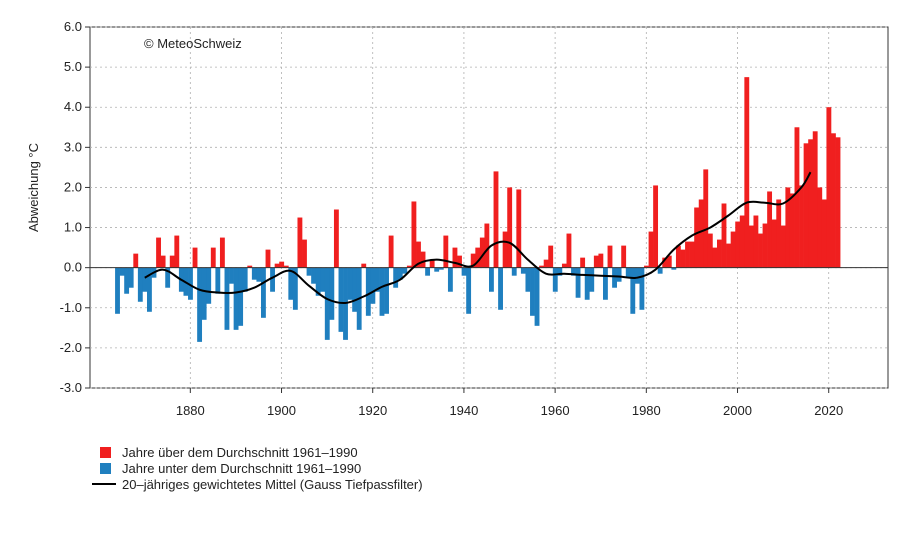  What do you see at coordinates (71, 307) in the screenshot?
I see `y-tick-label: -1.0` at bounding box center [71, 307].